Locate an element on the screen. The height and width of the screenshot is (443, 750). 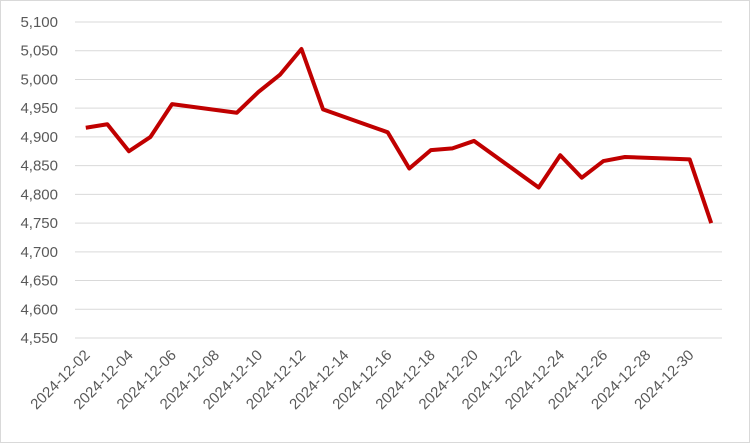
y-tick-label: 4,950 is located at coordinates (39, 108).